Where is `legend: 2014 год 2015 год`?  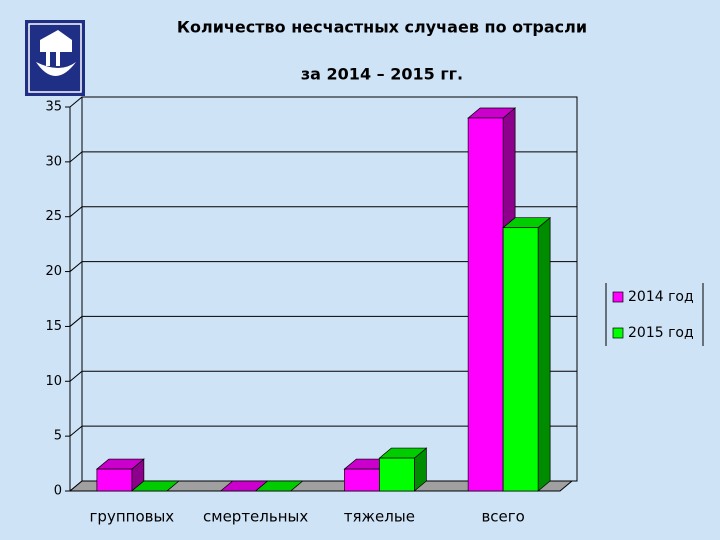 legend: 2014 год 2015 год is located at coordinates (654, 314).